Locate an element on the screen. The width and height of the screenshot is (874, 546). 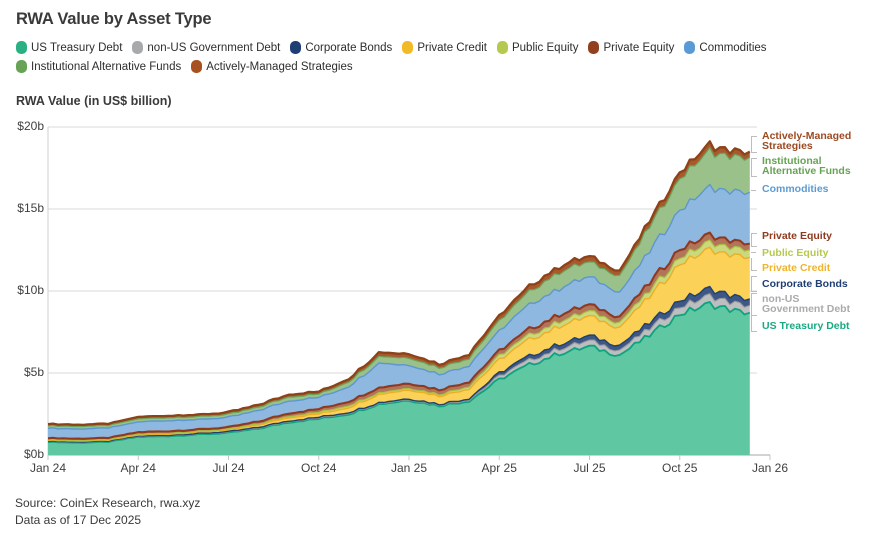
y-axis-title: RWA Value (in US$ billion) is located at coordinates (94, 101).